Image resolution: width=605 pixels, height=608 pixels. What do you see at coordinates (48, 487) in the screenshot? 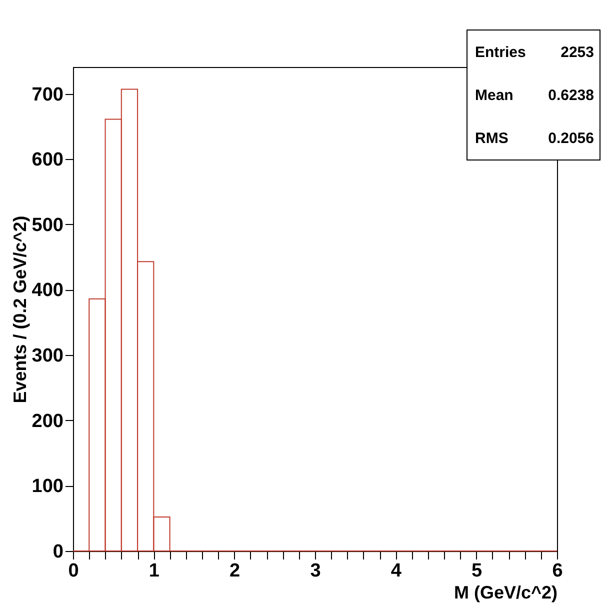
I see `y-tick-label: 100` at bounding box center [48, 487].